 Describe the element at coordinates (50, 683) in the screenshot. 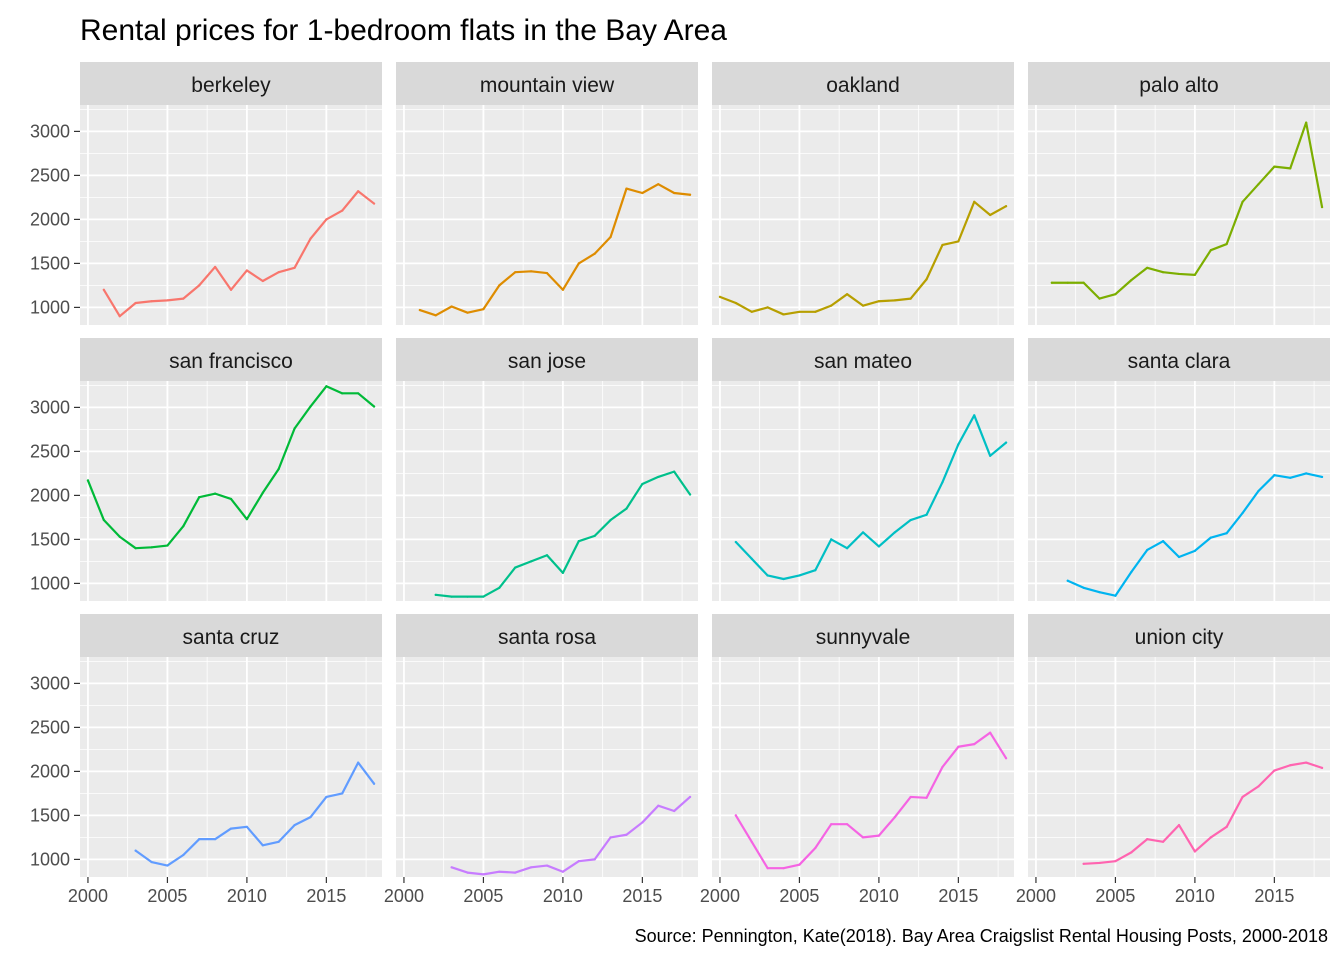

I see `y-tick-label: 3000` at that location.